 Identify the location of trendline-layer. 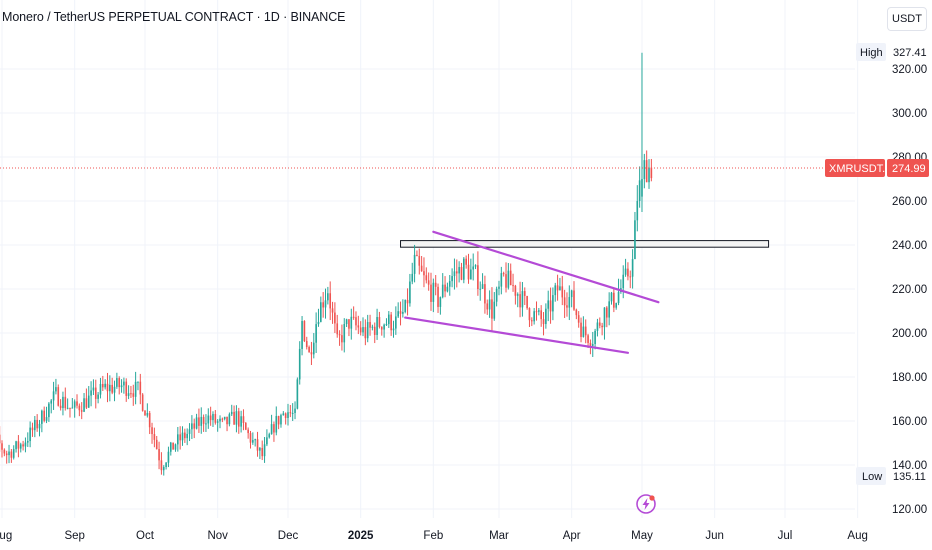
(532, 292).